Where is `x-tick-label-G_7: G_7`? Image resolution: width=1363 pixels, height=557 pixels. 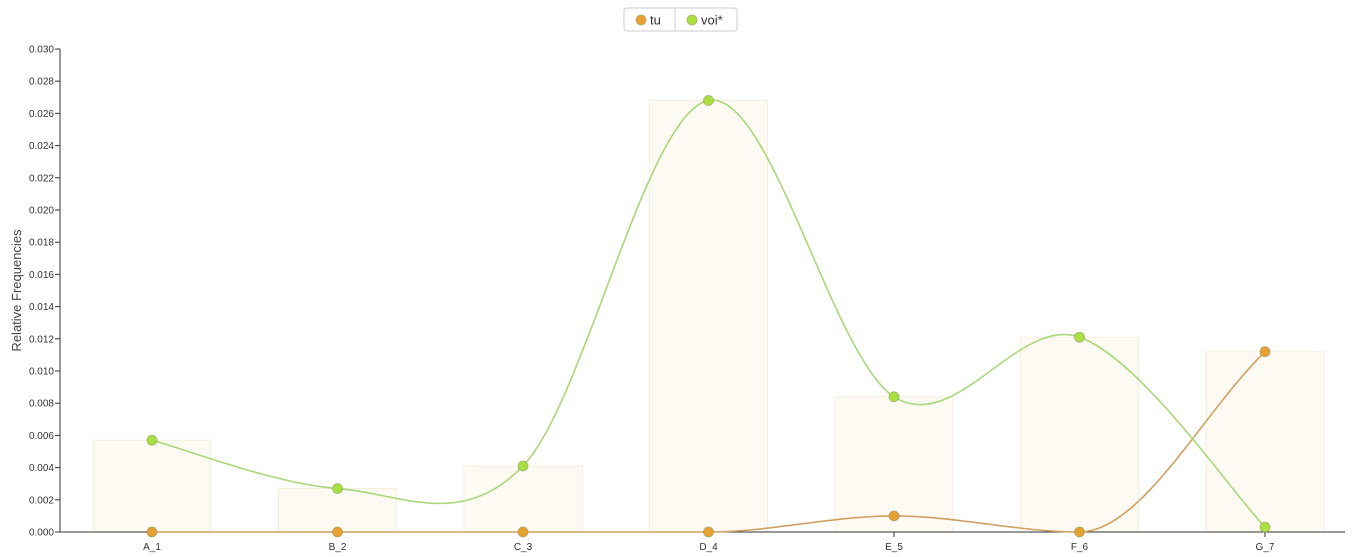
x-tick-label-G_7: G_7 is located at coordinates (1265, 547).